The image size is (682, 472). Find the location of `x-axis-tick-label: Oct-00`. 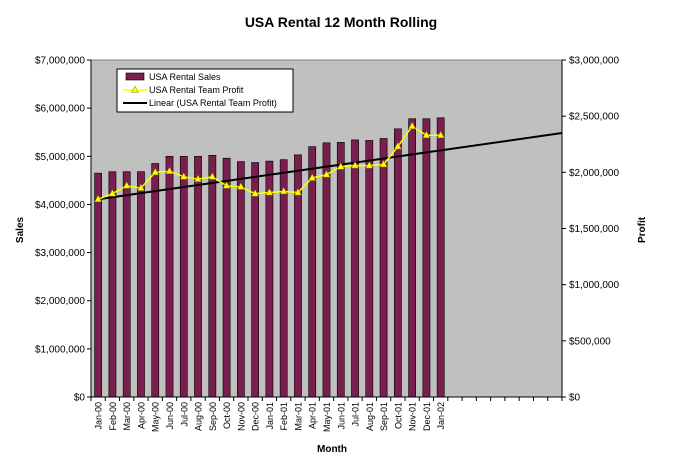

x-axis-tick-label: Oct-00 is located at coordinates (227, 415).